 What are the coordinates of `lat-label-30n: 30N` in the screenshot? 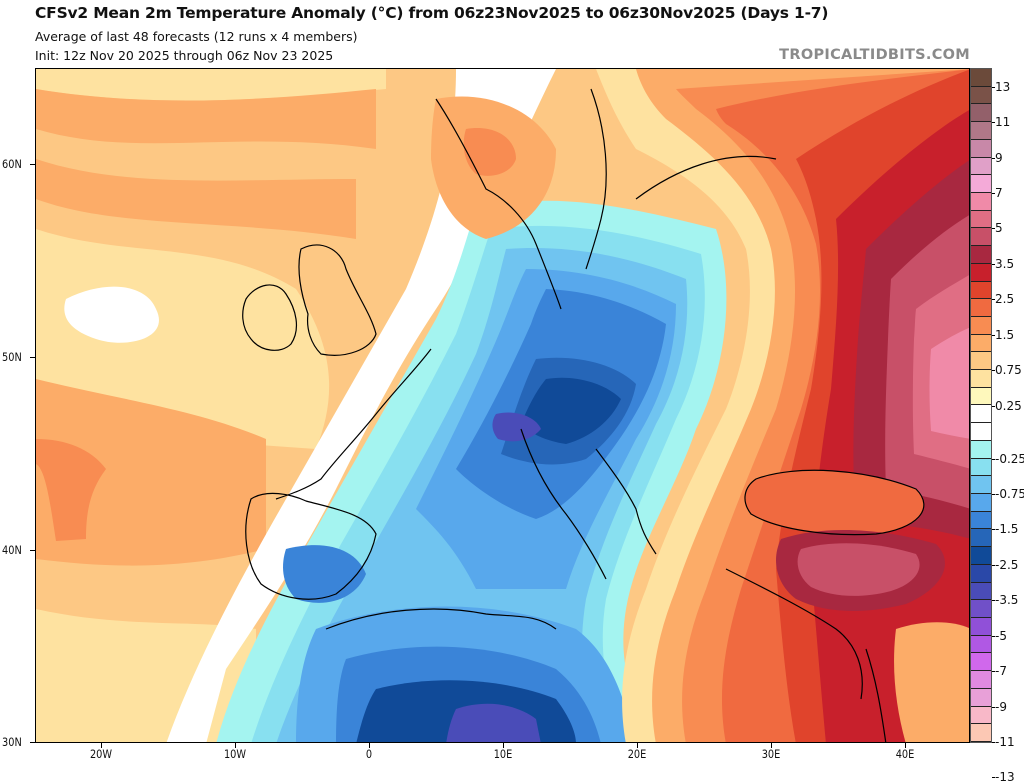 It's located at (12, 742).